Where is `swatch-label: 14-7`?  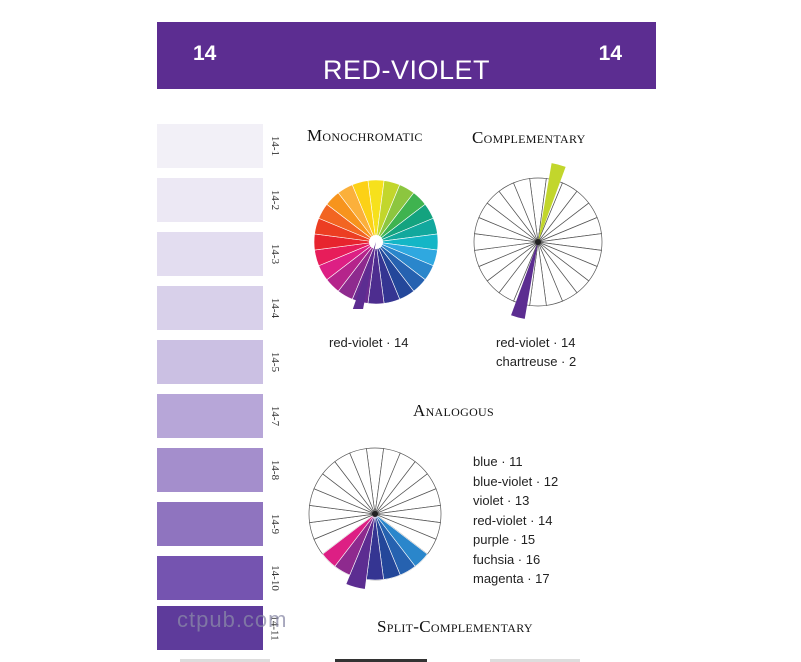 swatch-label: 14-7 is located at coordinates (275, 416).